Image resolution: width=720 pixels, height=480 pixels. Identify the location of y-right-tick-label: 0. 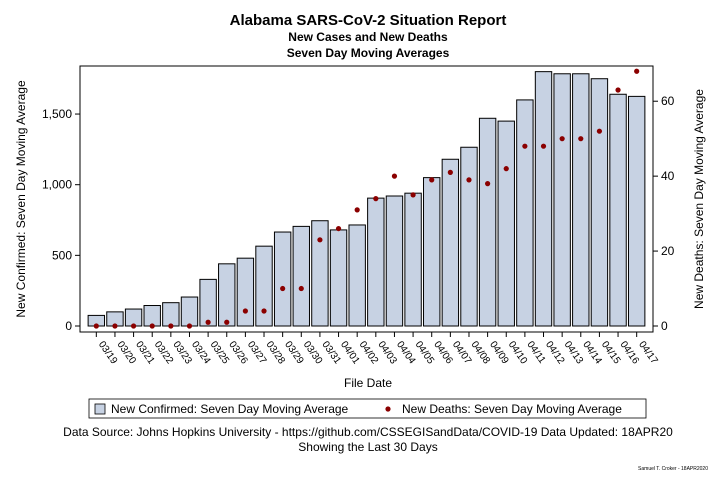
(664, 326).